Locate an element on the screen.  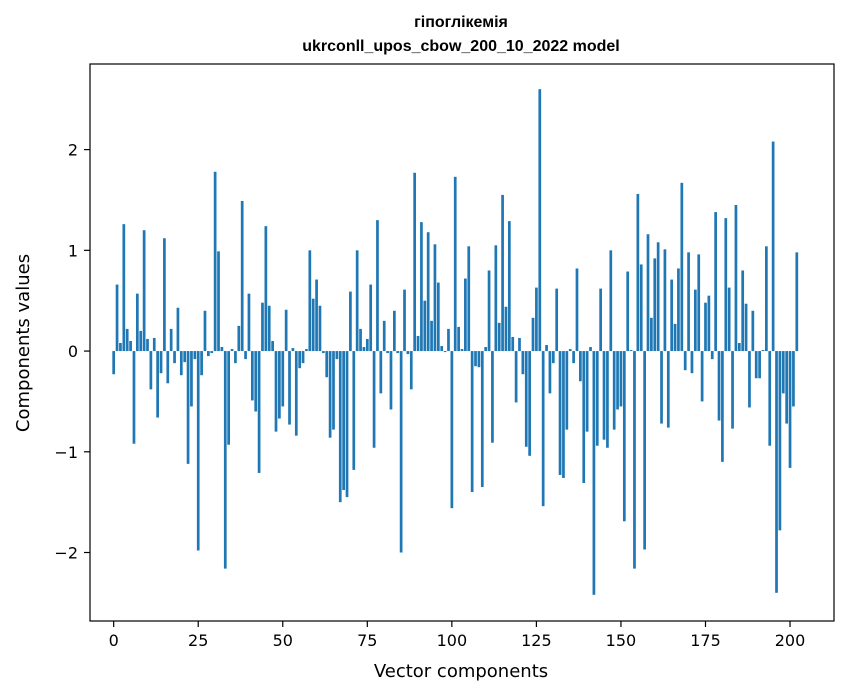
x-tick-label: 75 is located at coordinates (367, 640).